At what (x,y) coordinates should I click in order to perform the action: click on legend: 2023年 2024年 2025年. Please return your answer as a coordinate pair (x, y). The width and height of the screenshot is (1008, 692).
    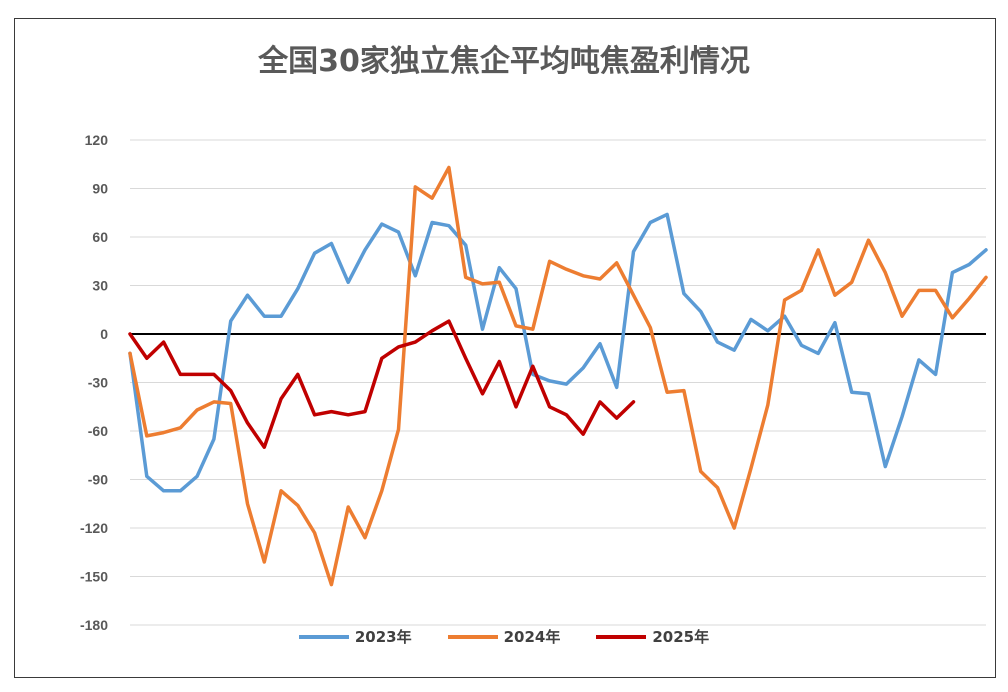
    Looking at the image, I should click on (504, 636).